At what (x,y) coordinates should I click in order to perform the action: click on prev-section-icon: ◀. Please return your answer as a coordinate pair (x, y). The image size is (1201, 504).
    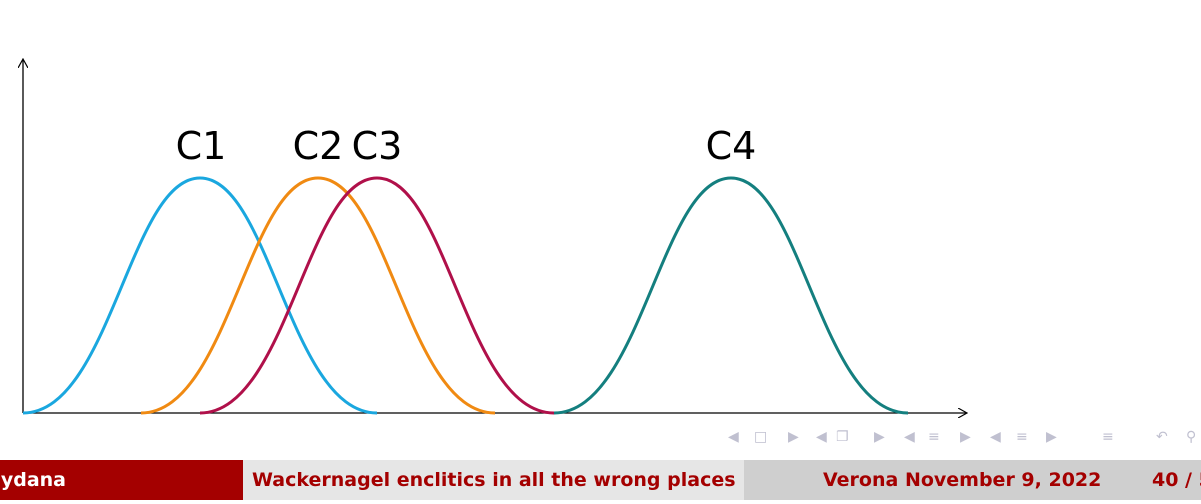
    Looking at the image, I should click on (909, 437).